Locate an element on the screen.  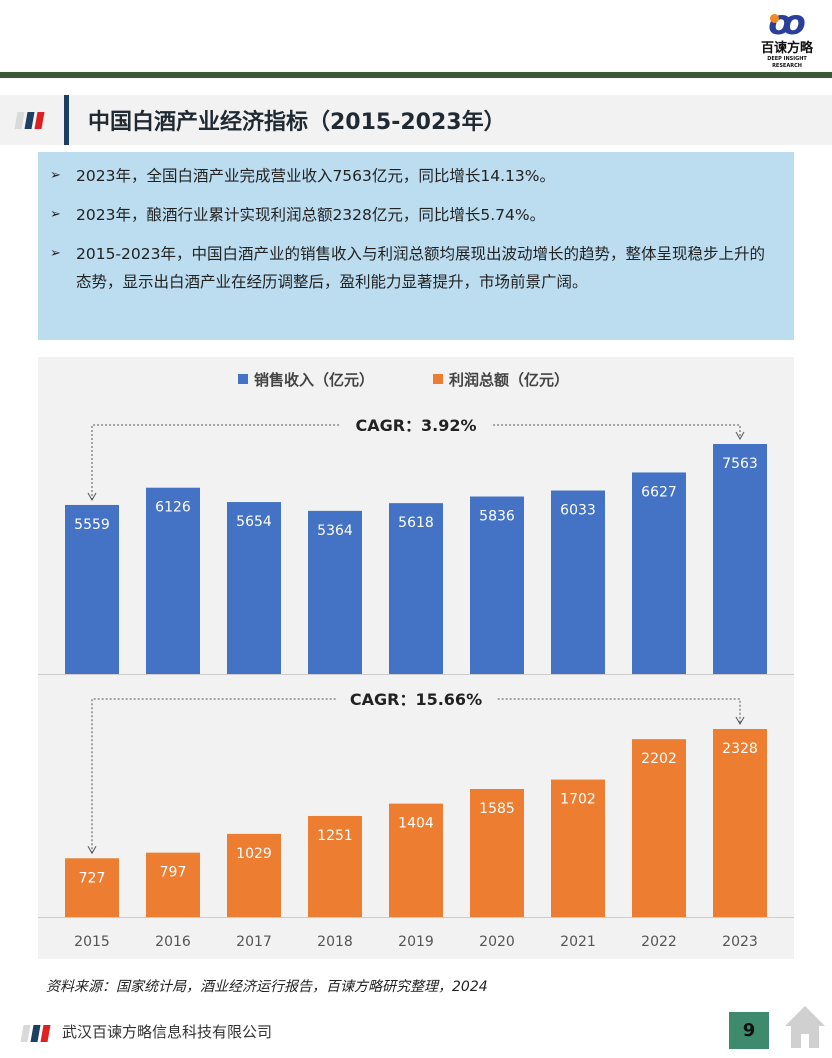
data-label: 1585 is located at coordinates (497, 809).